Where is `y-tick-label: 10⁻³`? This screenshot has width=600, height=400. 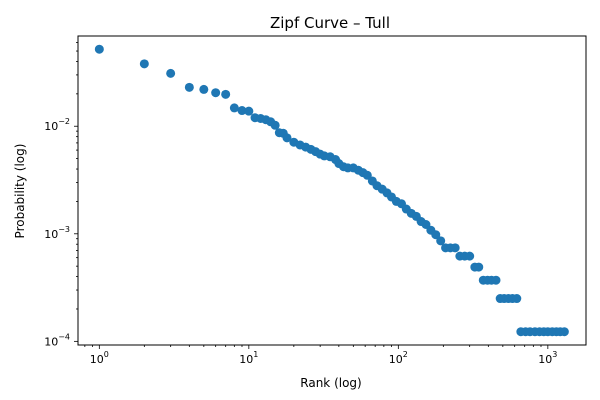 y-tick-label: 10⁻³ is located at coordinates (57, 233).